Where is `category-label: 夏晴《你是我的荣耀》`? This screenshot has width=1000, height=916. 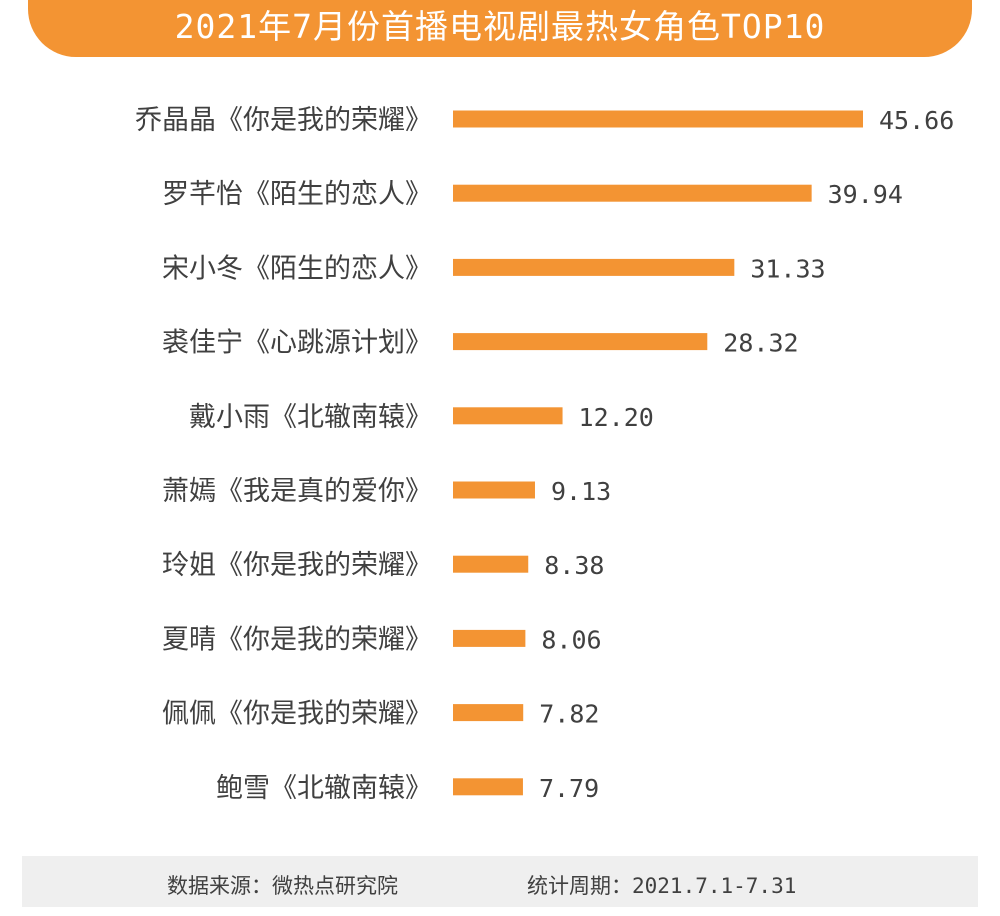
category-label: 夏晴《你是我的荣耀》 is located at coordinates (297, 639).